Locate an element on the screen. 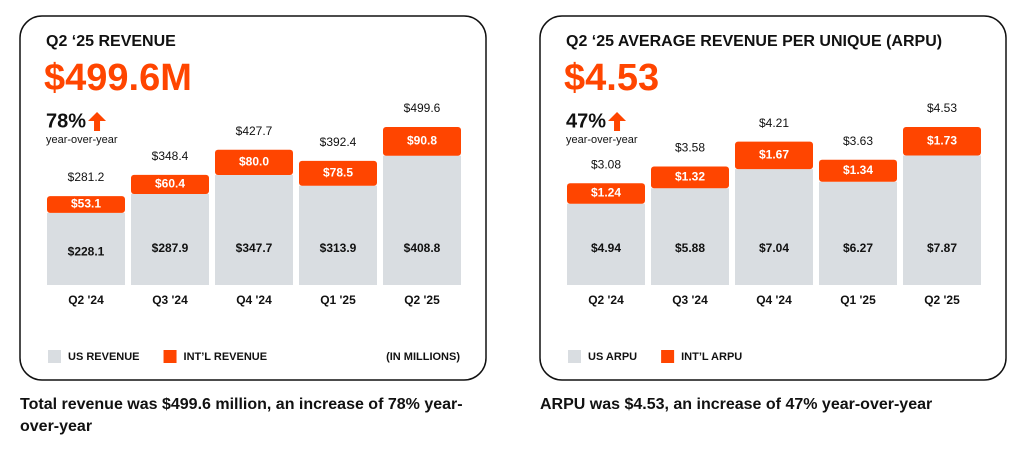  total-label: $4.21 is located at coordinates (774, 123).